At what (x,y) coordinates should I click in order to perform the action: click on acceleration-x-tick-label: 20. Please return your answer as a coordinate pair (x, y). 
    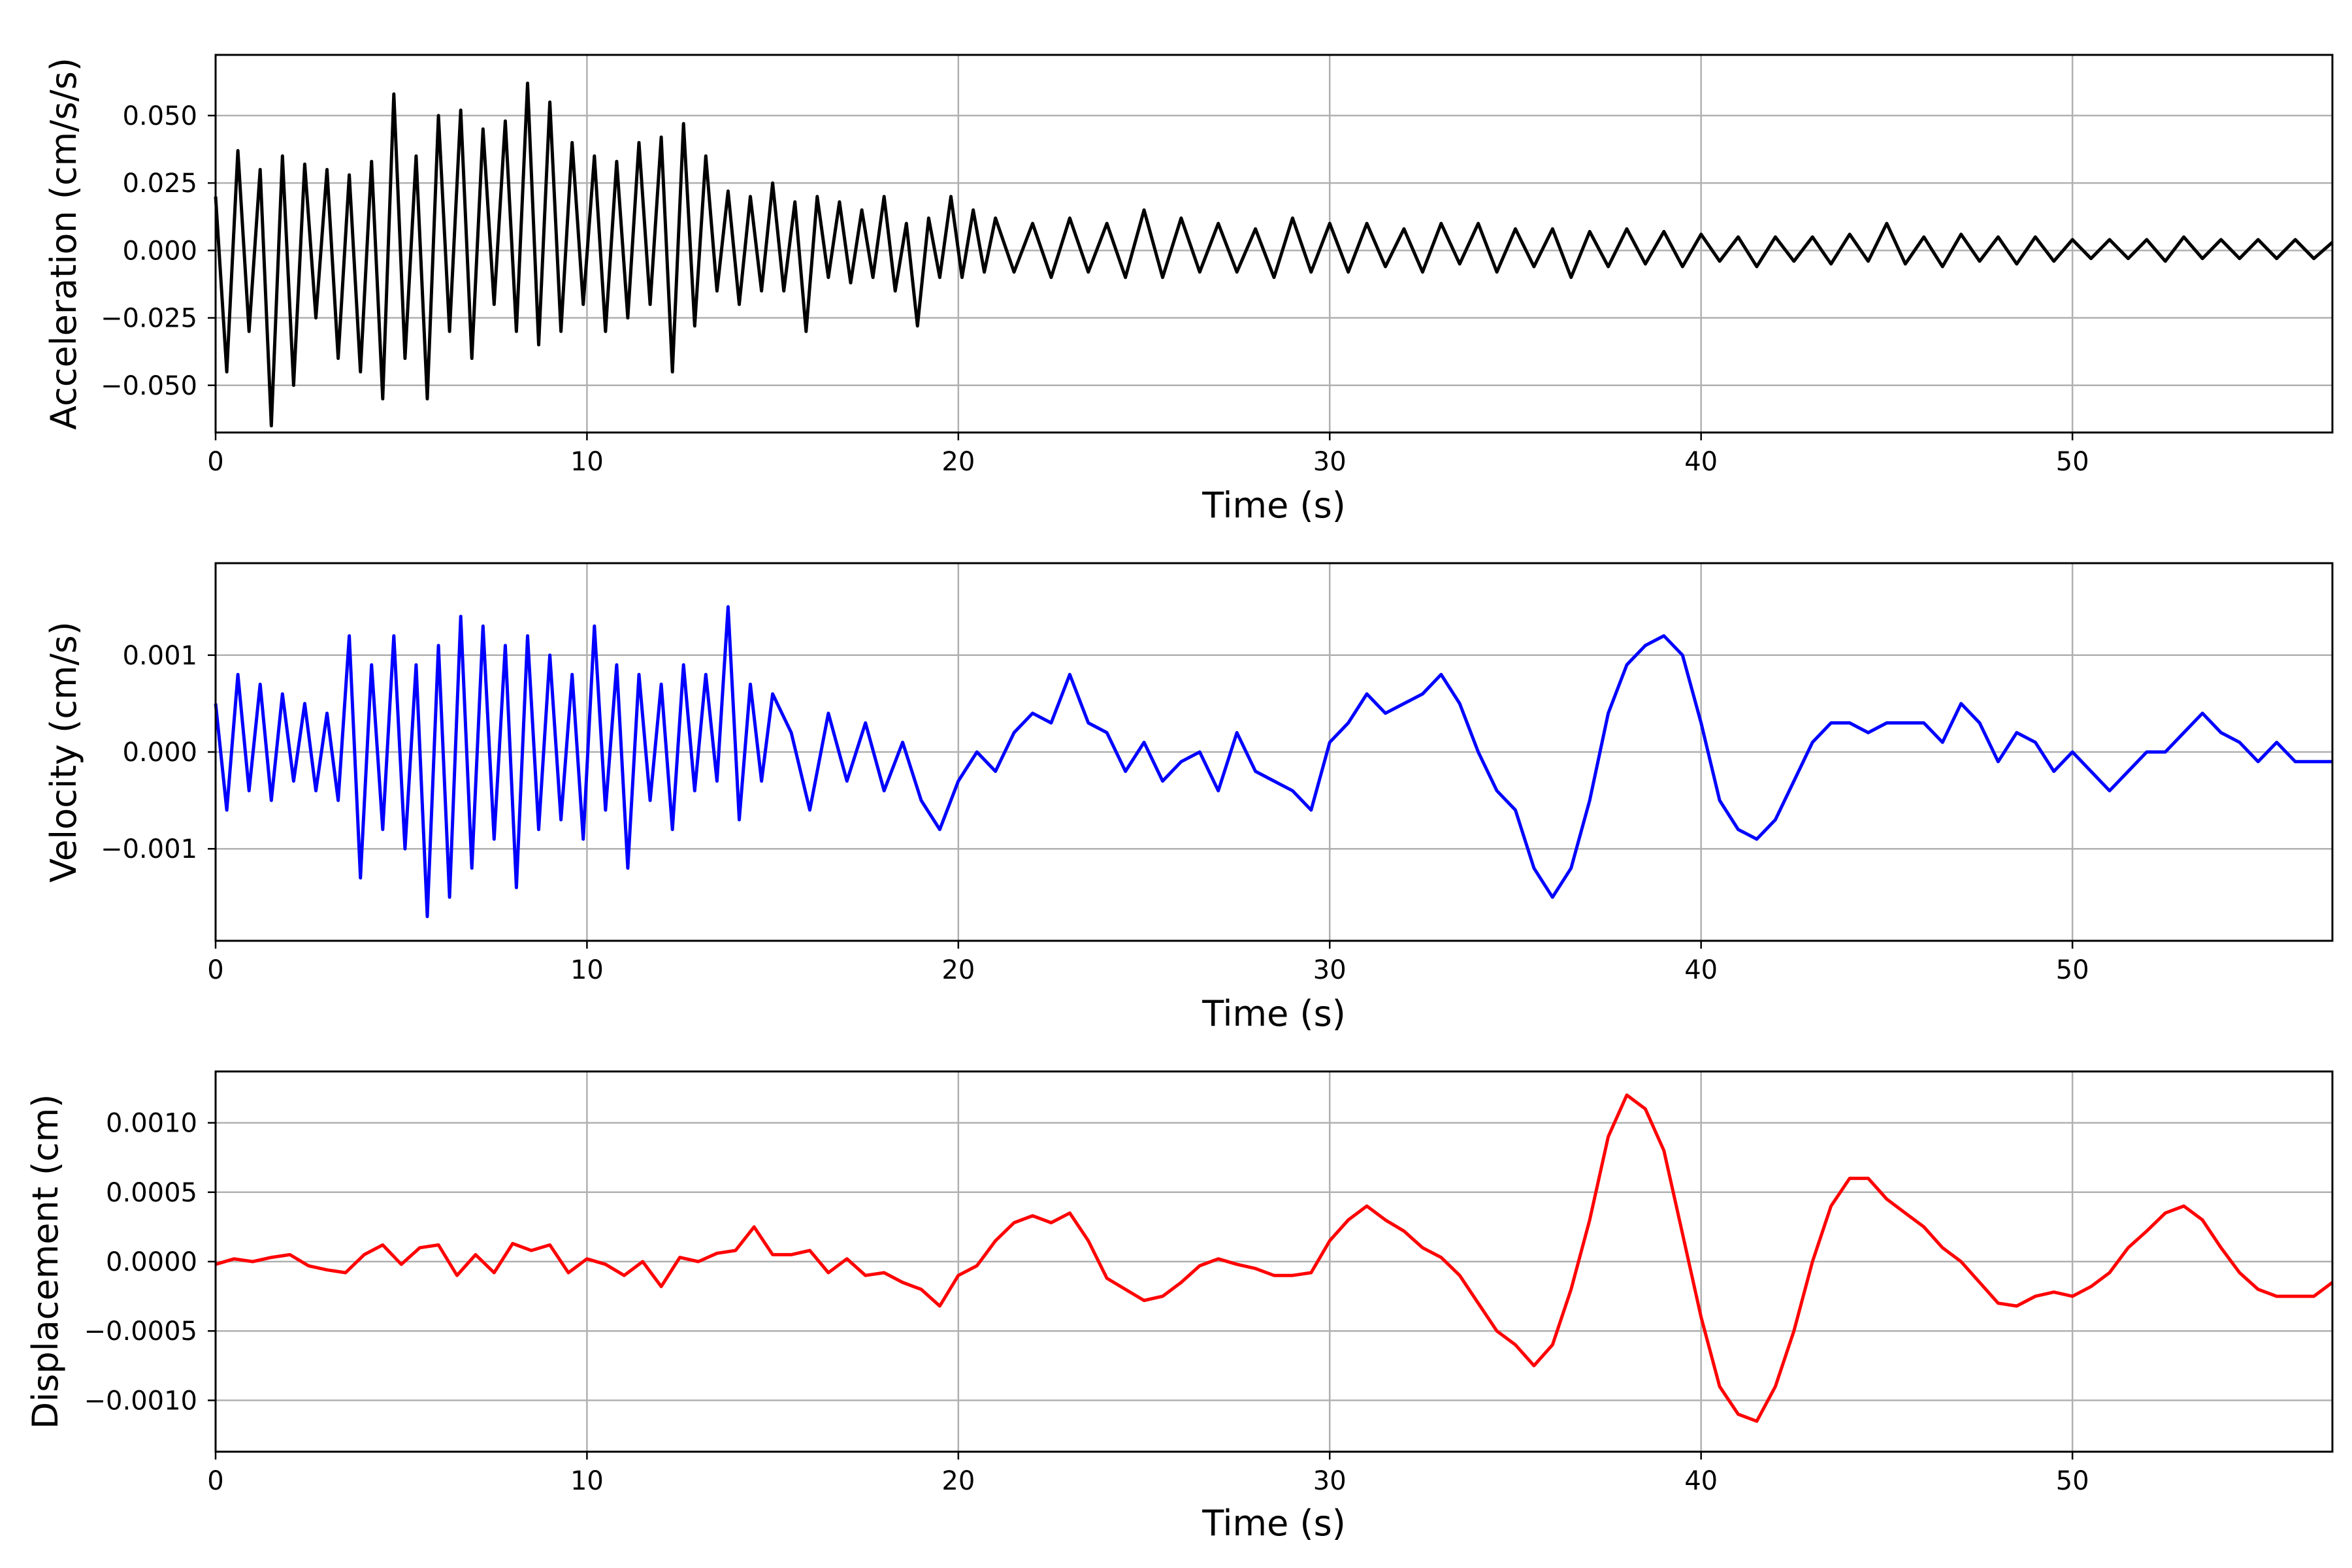
    Looking at the image, I should click on (958, 462).